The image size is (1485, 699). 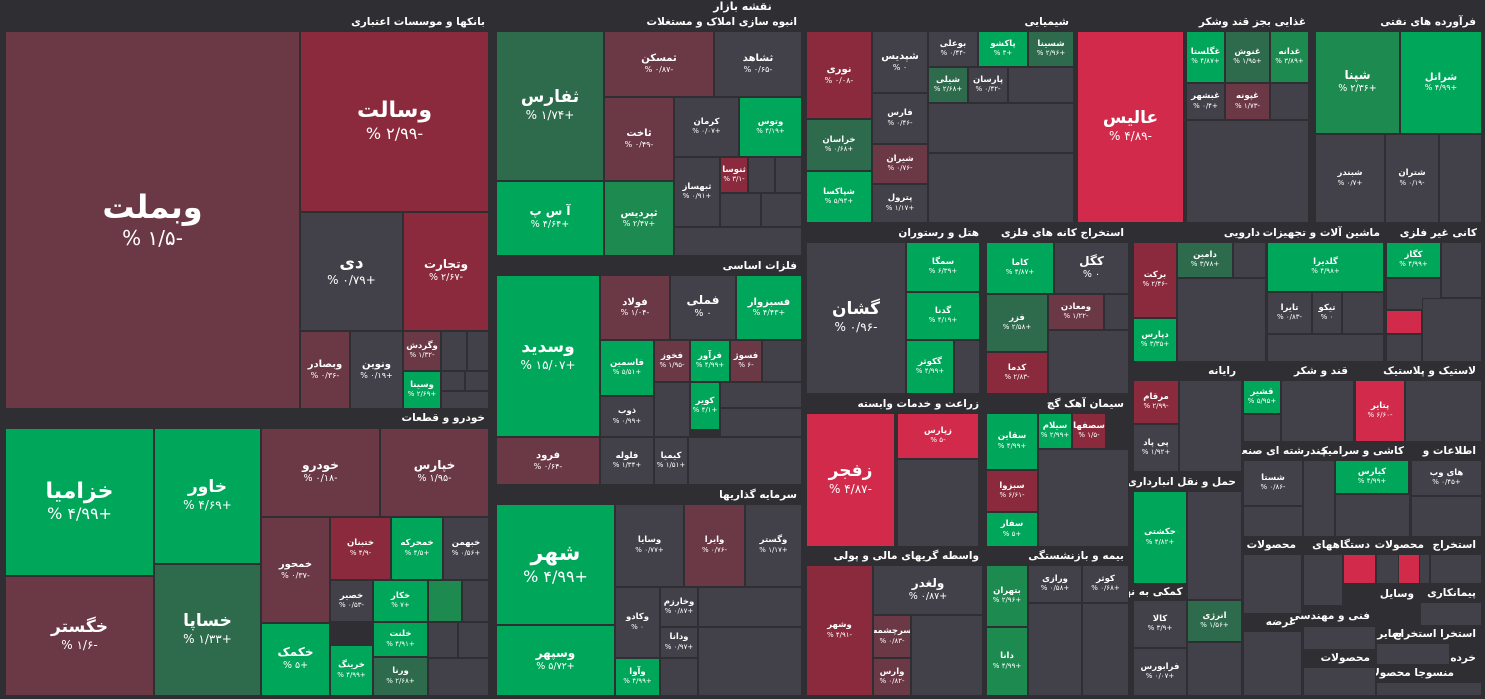 I want to click on stock-tile: نوری -۰/۰۸ %, so click(x=839, y=75).